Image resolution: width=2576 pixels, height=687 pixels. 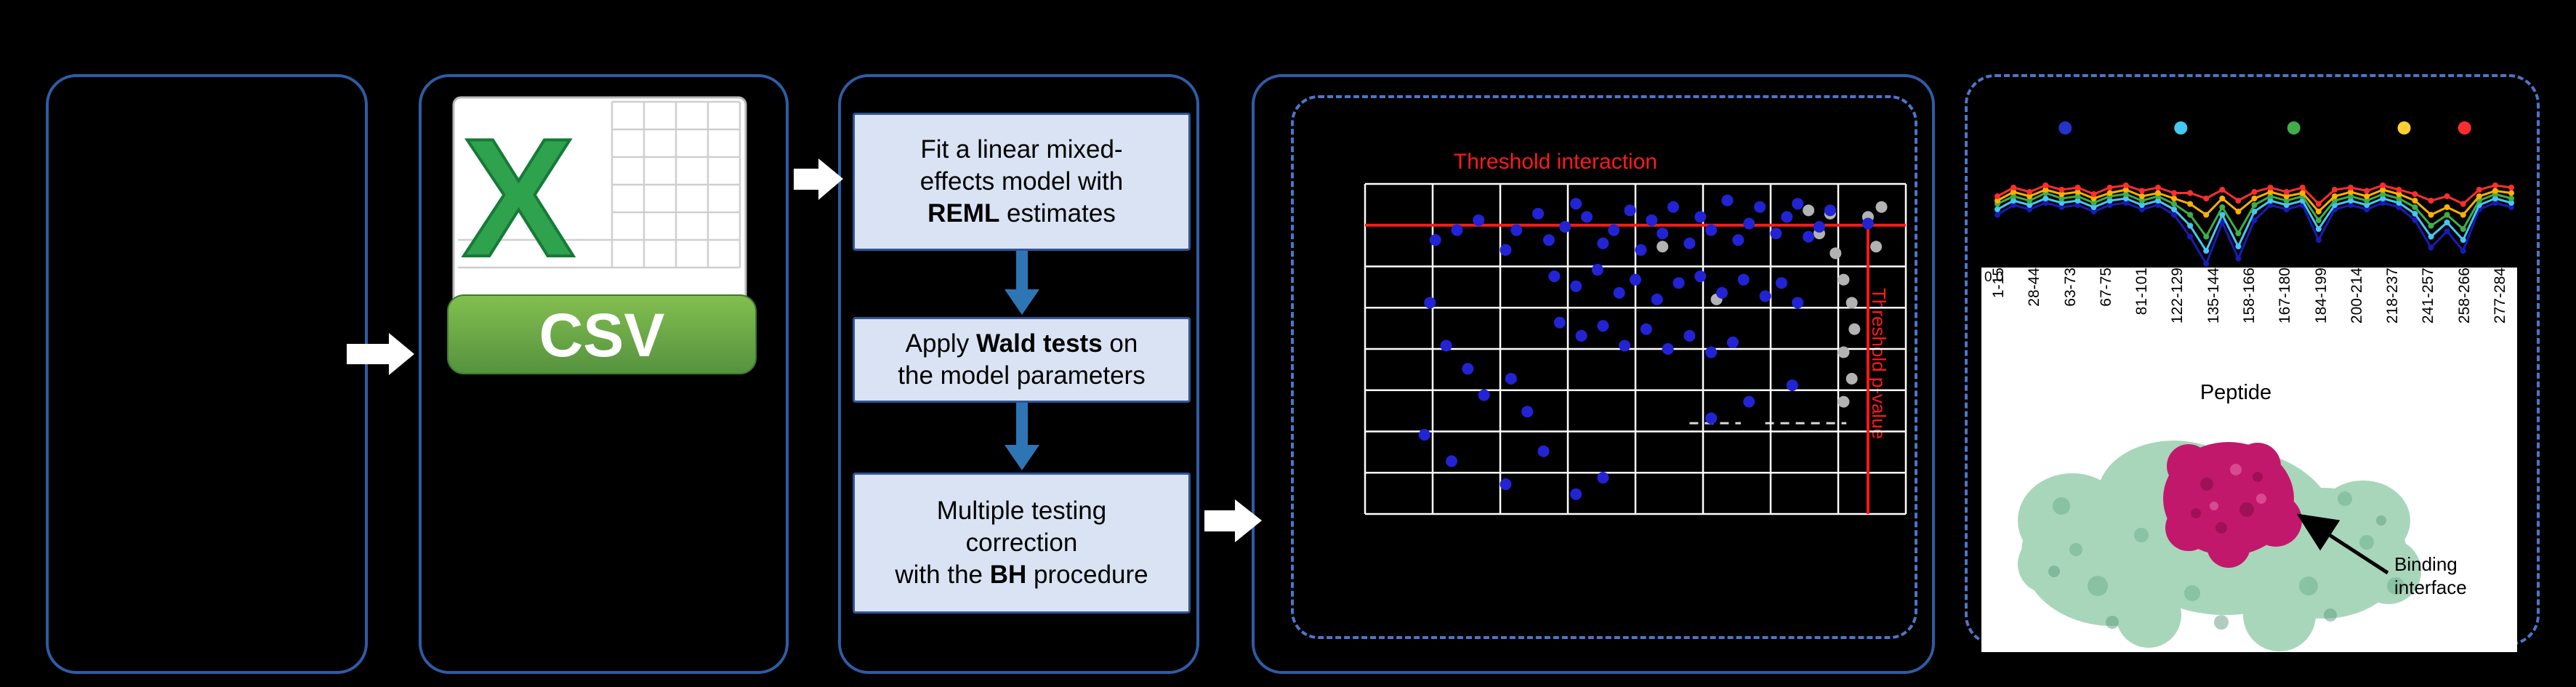 I want to click on csv-x-letter: X, so click(x=518, y=198).